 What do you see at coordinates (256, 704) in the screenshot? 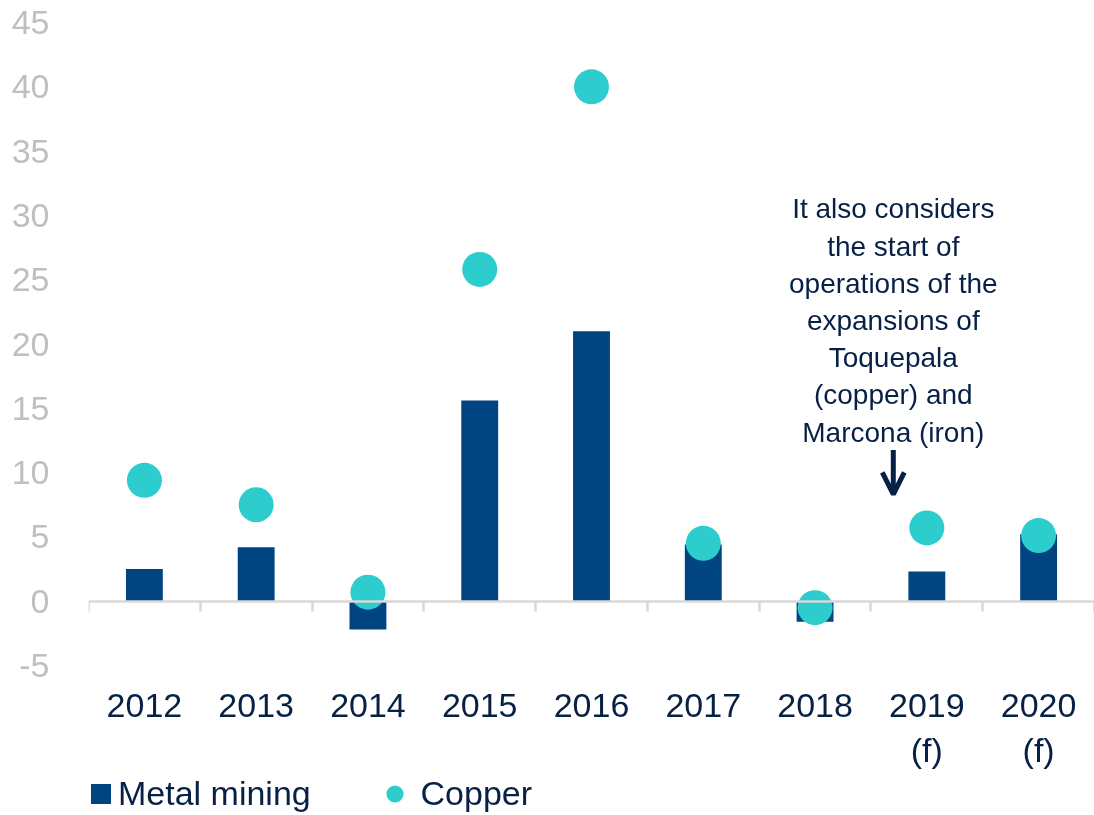
I see `x-tick-label: 2013` at bounding box center [256, 704].